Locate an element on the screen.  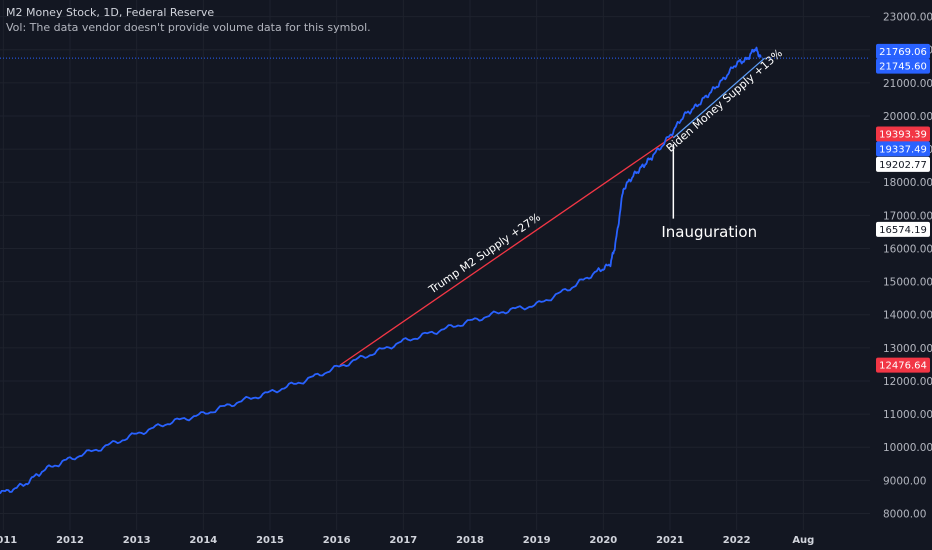
y-tick-label: 11000.00 is located at coordinates (907, 415).